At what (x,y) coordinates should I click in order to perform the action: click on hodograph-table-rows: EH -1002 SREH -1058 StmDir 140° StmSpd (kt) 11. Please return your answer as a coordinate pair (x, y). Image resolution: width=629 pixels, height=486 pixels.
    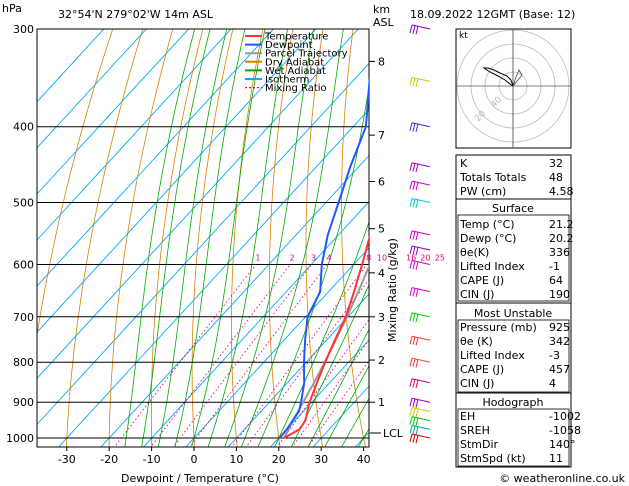
    Looking at the image, I should click on (520, 437).